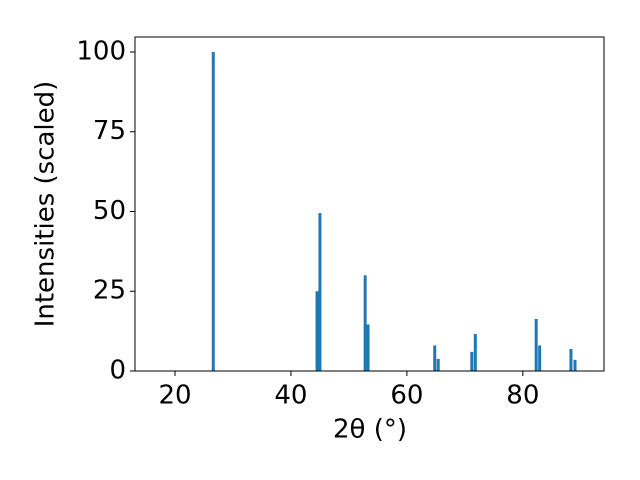 The height and width of the screenshot is (480, 640). What do you see at coordinates (109, 131) in the screenshot?
I see `y-tick-label: 75` at bounding box center [109, 131].